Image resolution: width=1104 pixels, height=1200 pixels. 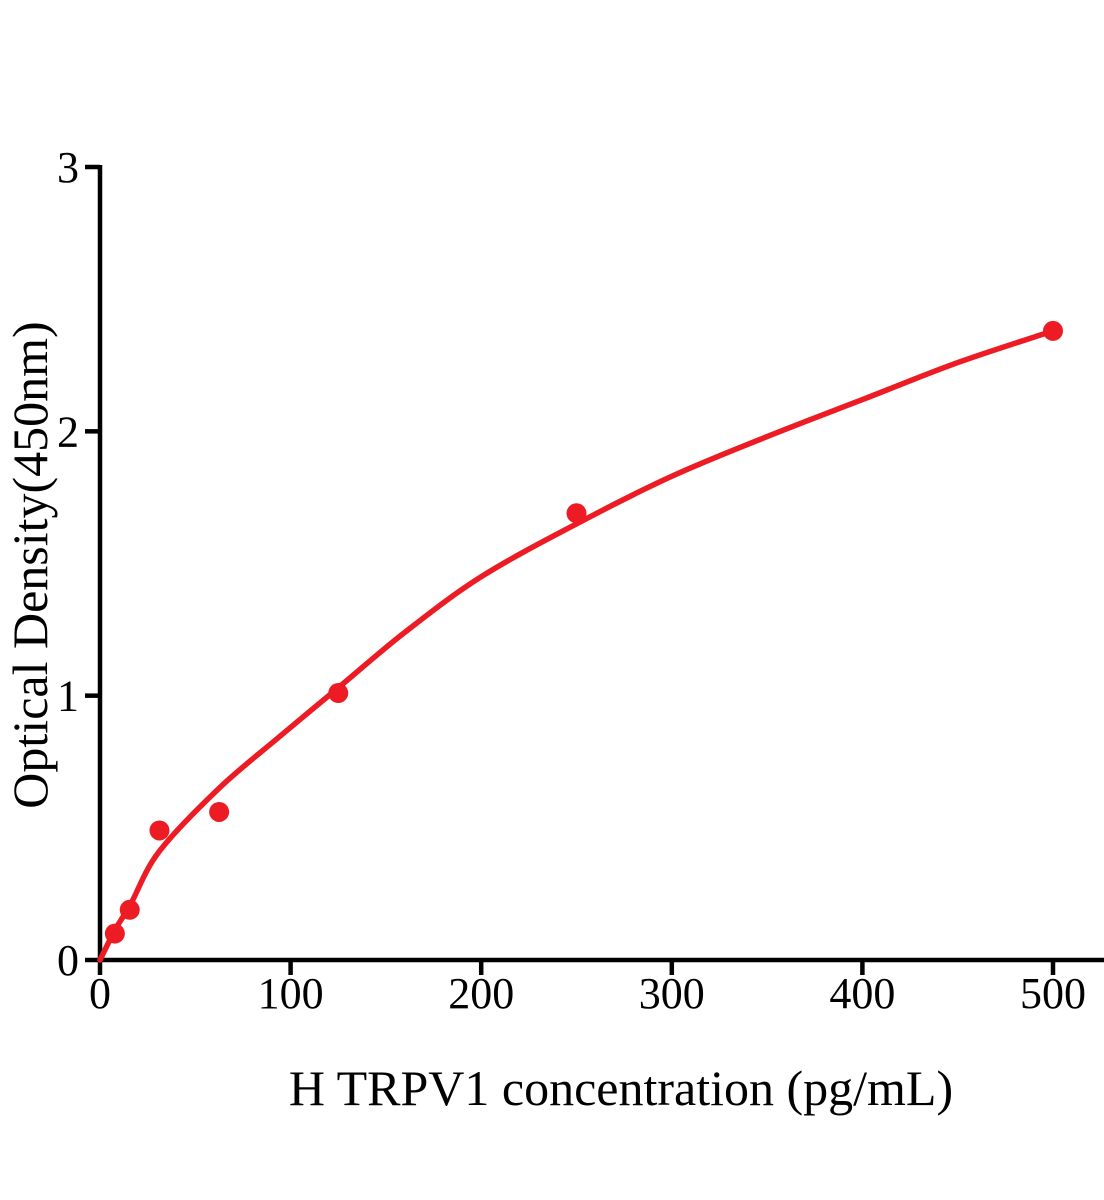 I want to click on x-tick-label: 400, so click(x=862, y=993).